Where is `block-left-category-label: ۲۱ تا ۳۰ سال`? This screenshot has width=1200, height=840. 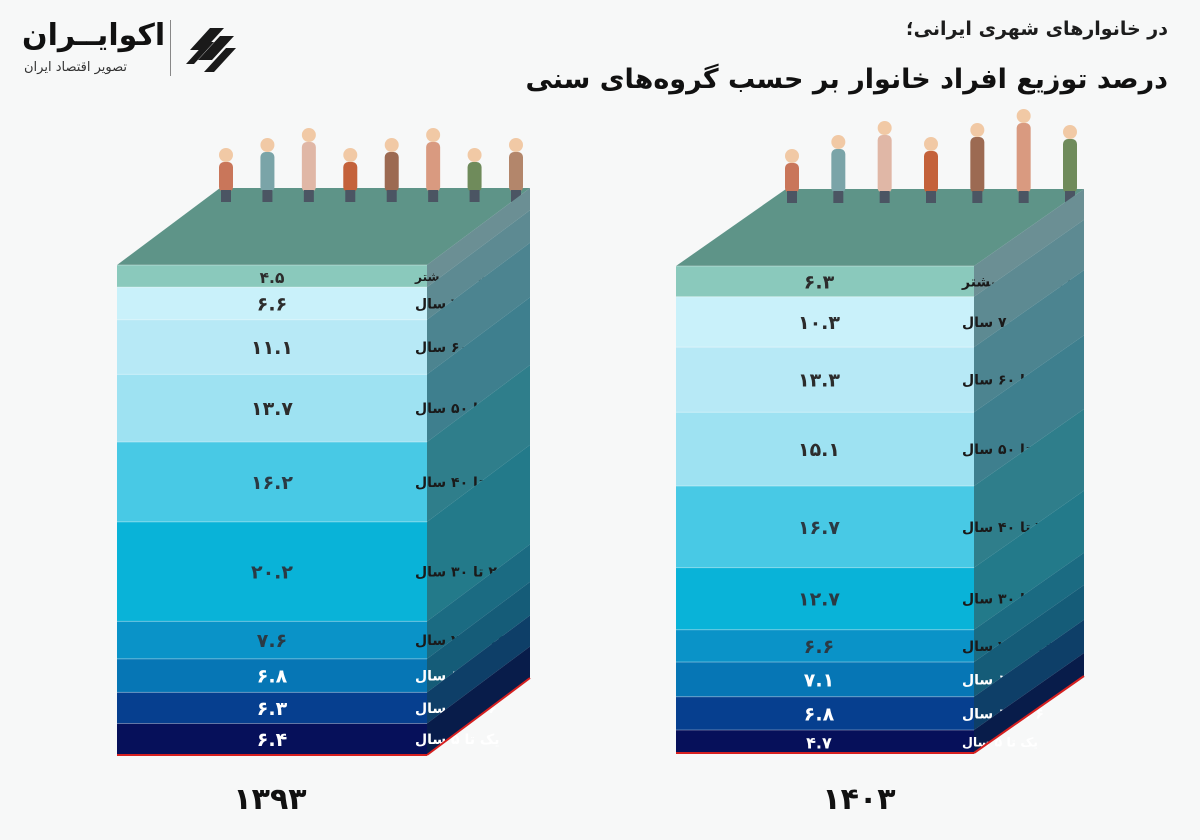
block-left-category-label: ۲۱ تا ۳۰ سال is located at coordinates (460, 573).